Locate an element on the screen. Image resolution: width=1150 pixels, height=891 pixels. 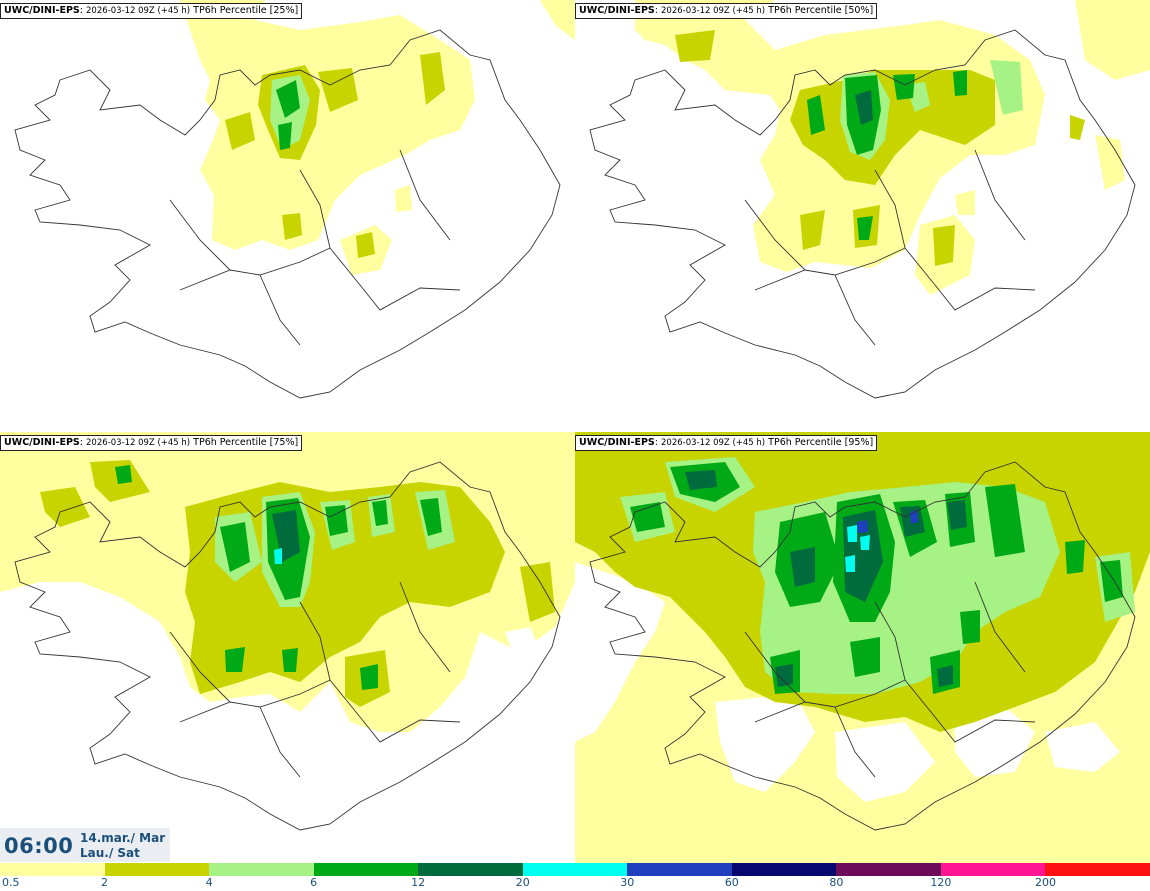
colorbar-tick-label: 200 is located at coordinates (1045, 882).